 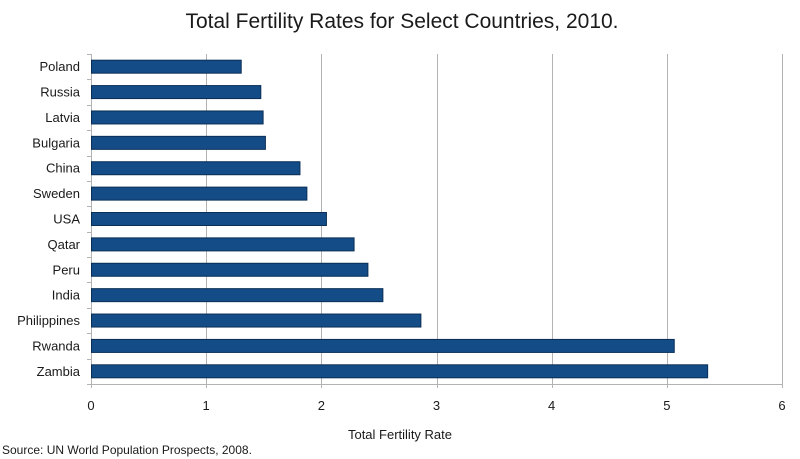 What do you see at coordinates (66, 295) in the screenshot?
I see `category-label: India` at bounding box center [66, 295].